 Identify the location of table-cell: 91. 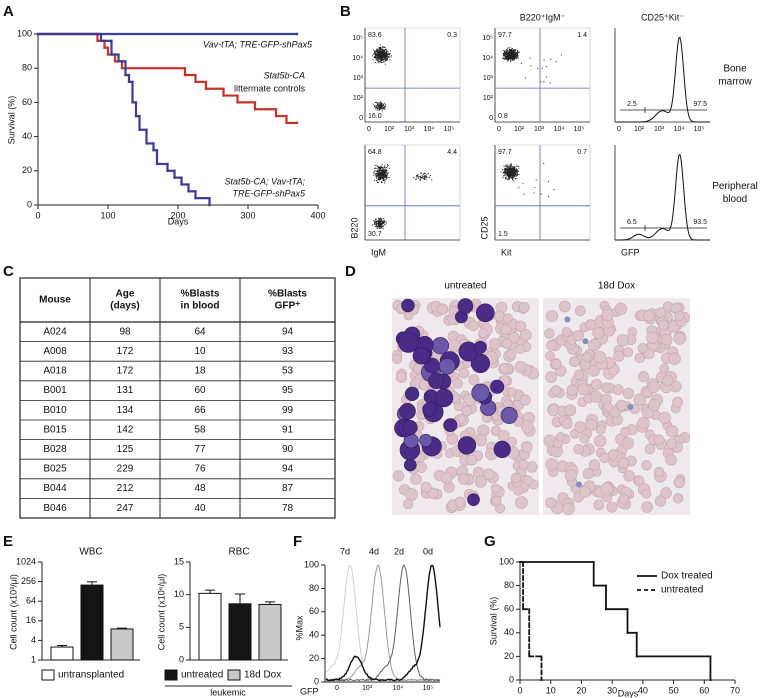
(288, 429).